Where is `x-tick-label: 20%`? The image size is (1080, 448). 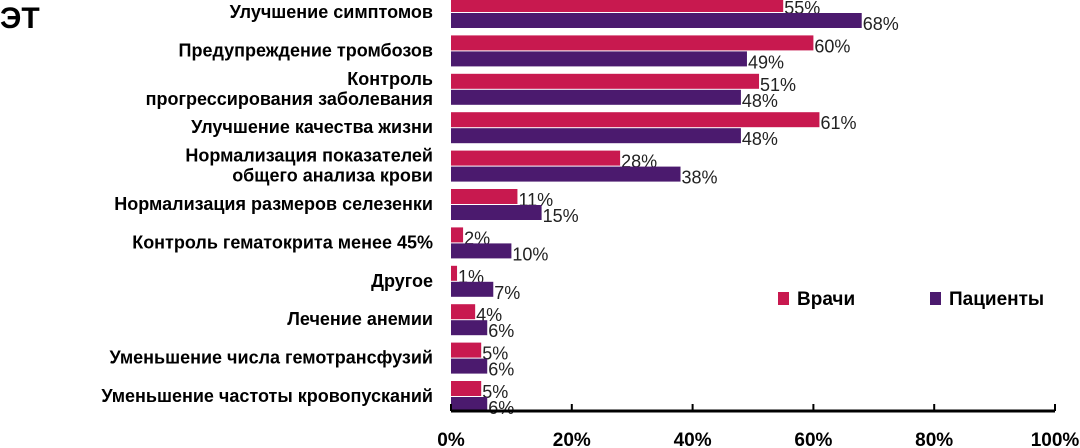 x-tick-label: 20% is located at coordinates (572, 439).